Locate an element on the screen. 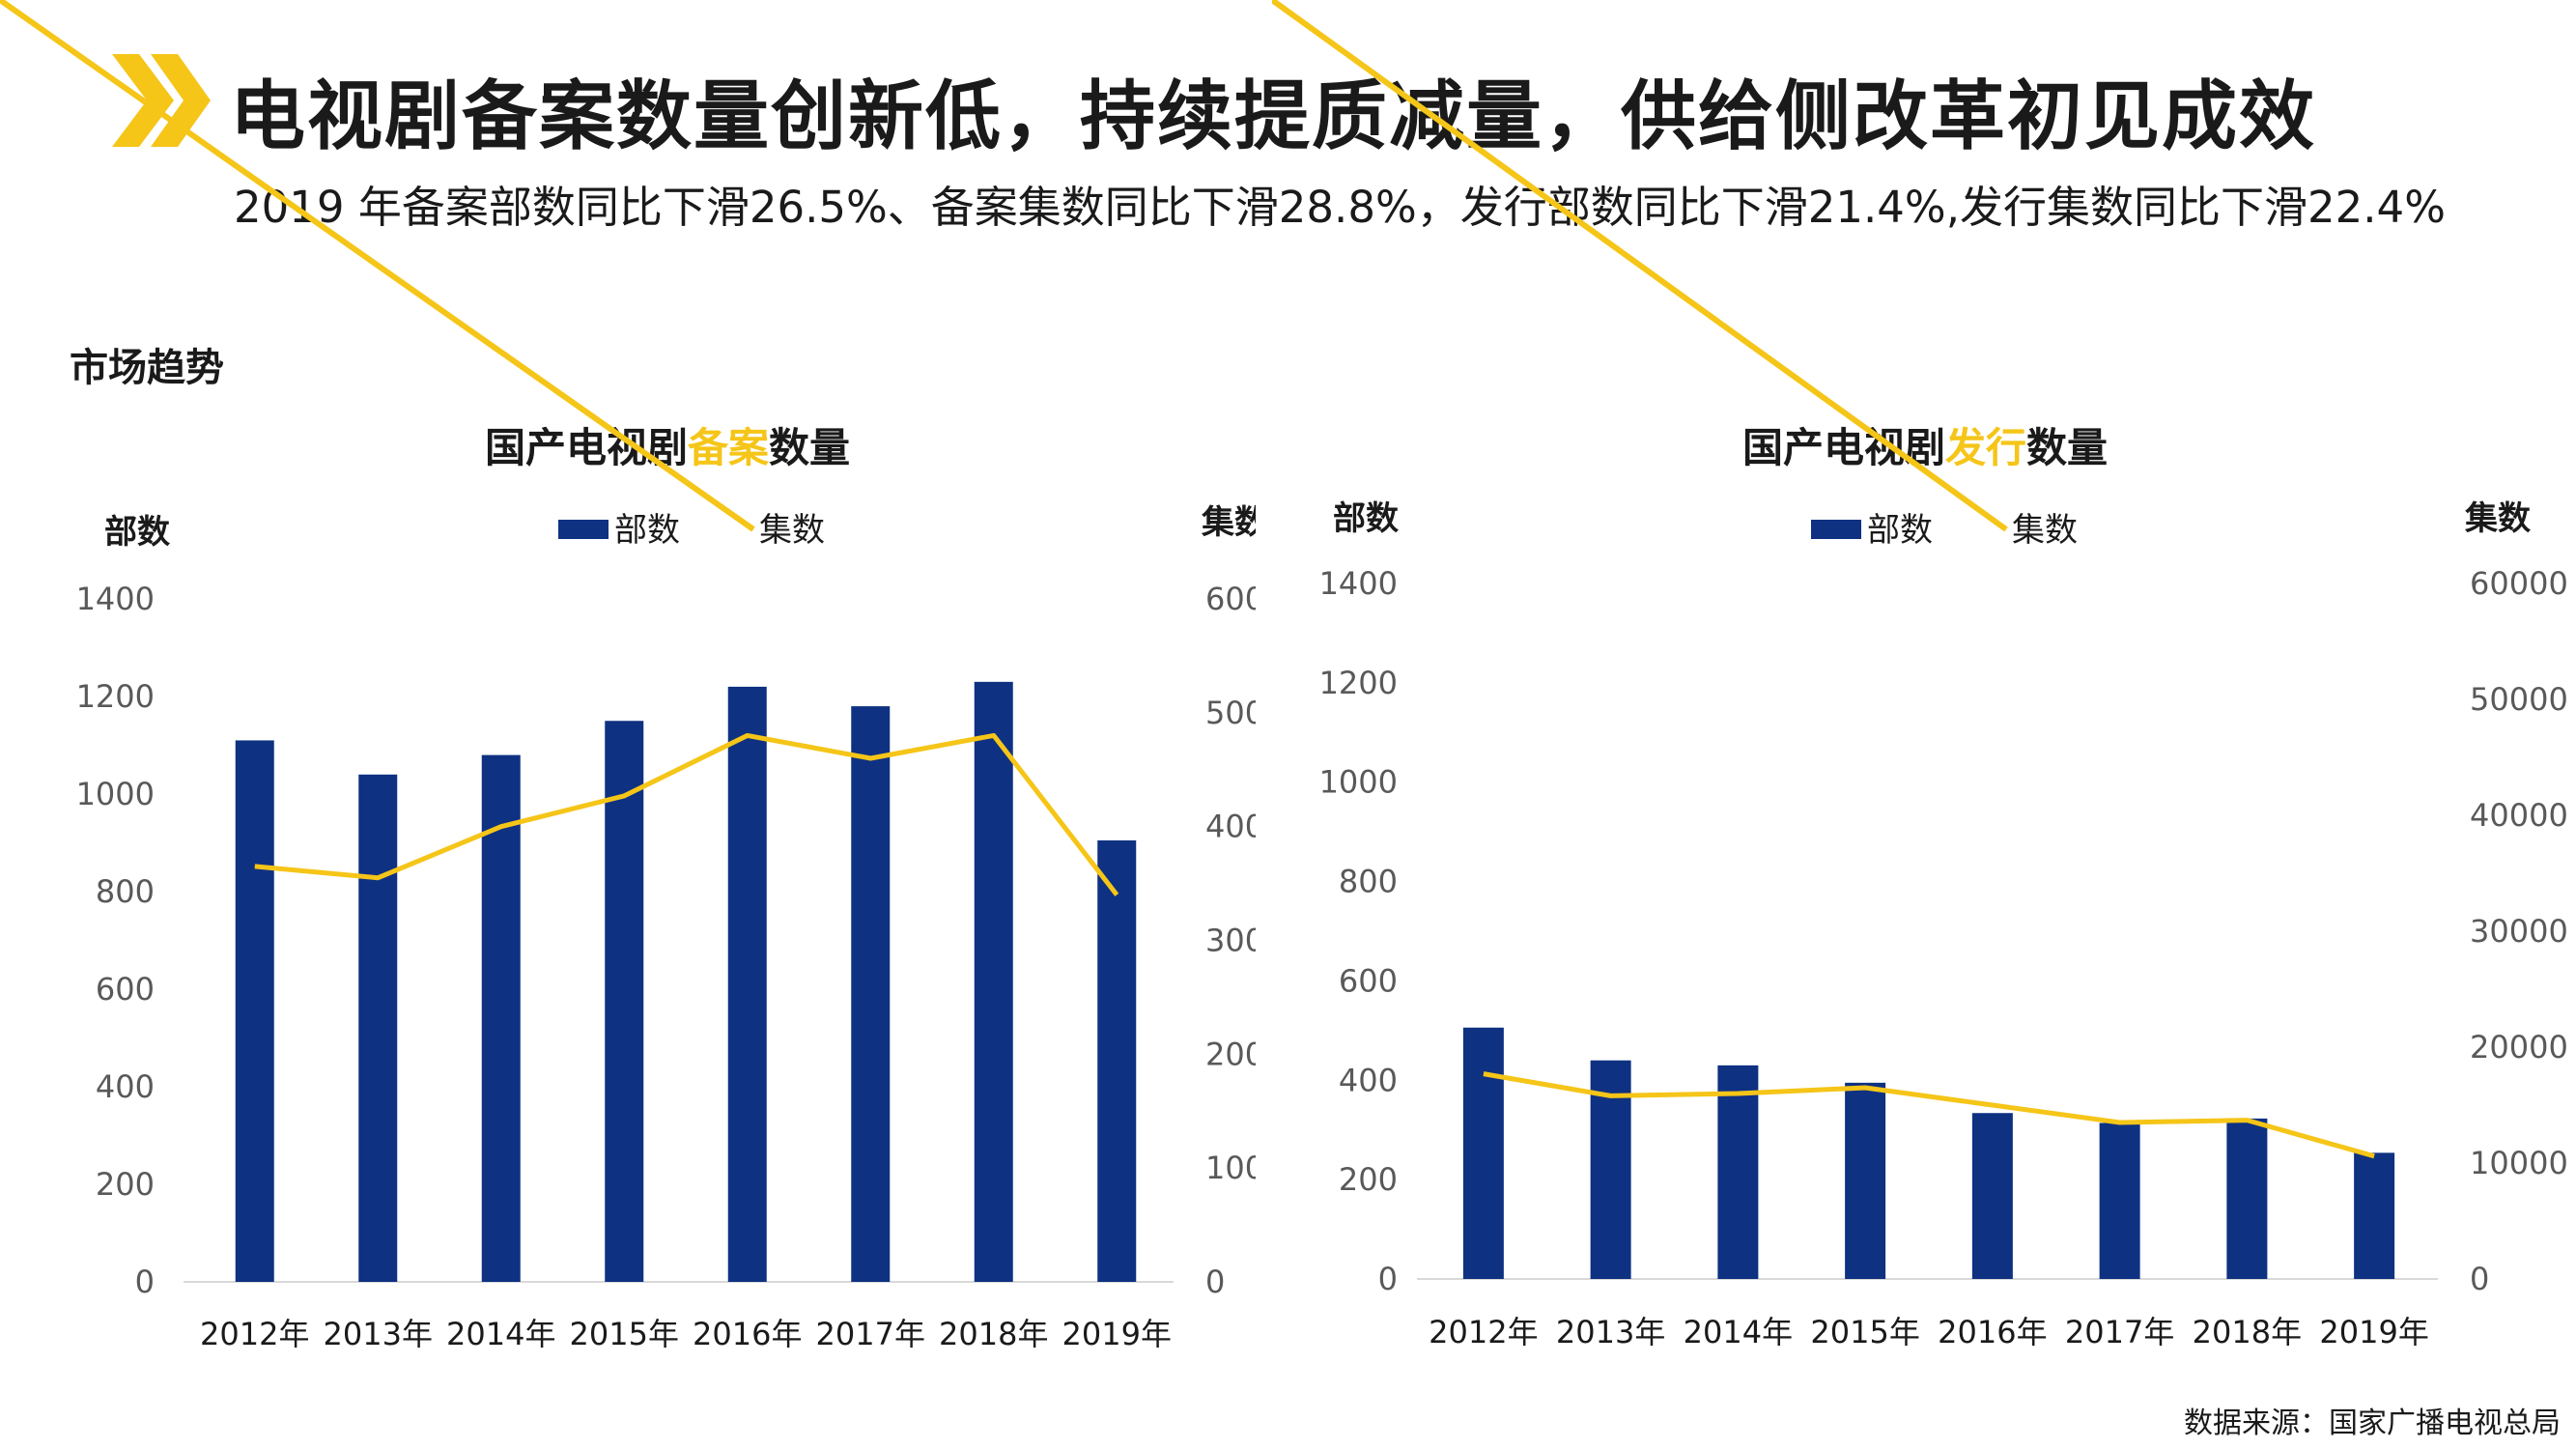 This screenshot has width=2576, height=1449. data-source: 数据来源：国家广播电视总局 is located at coordinates (2372, 1423).